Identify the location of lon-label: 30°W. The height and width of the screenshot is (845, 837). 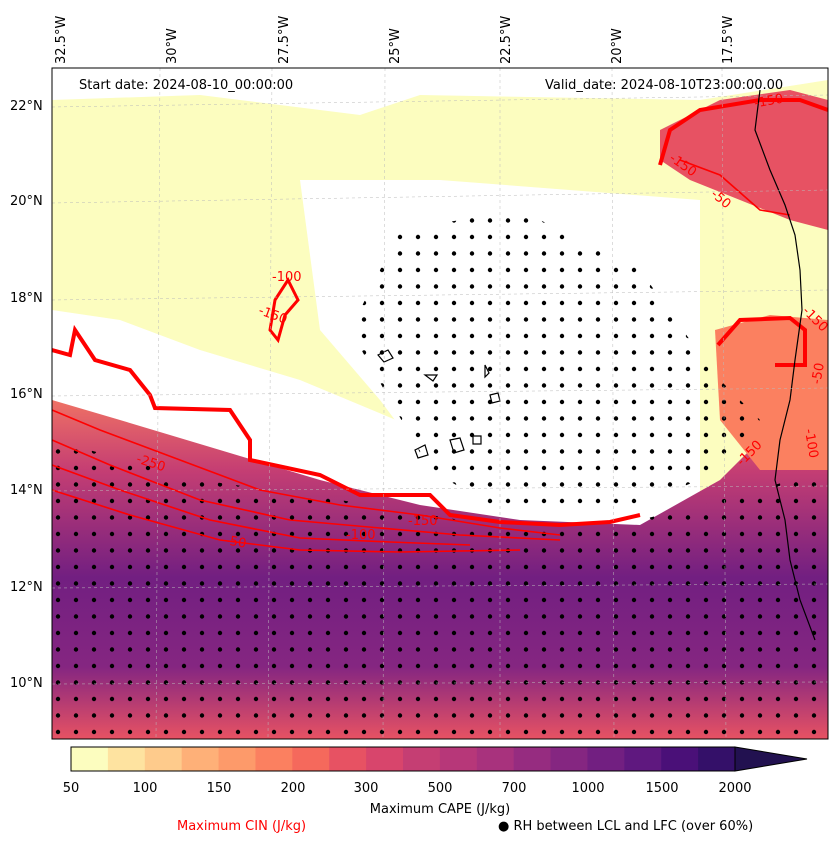
(172, 46).